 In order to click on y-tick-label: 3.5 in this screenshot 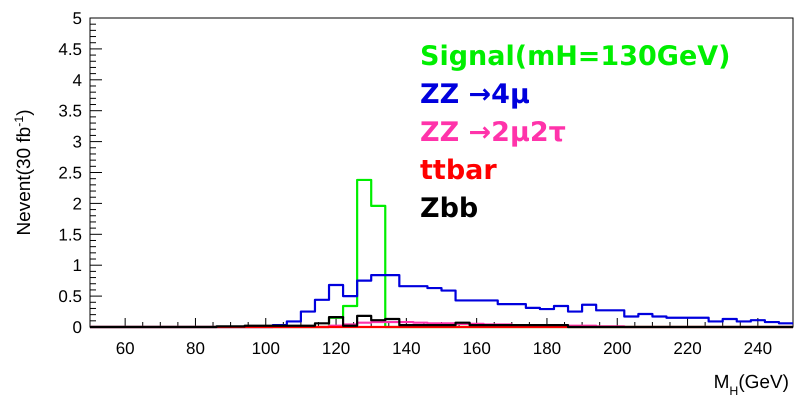, I will do `click(70, 111)`.